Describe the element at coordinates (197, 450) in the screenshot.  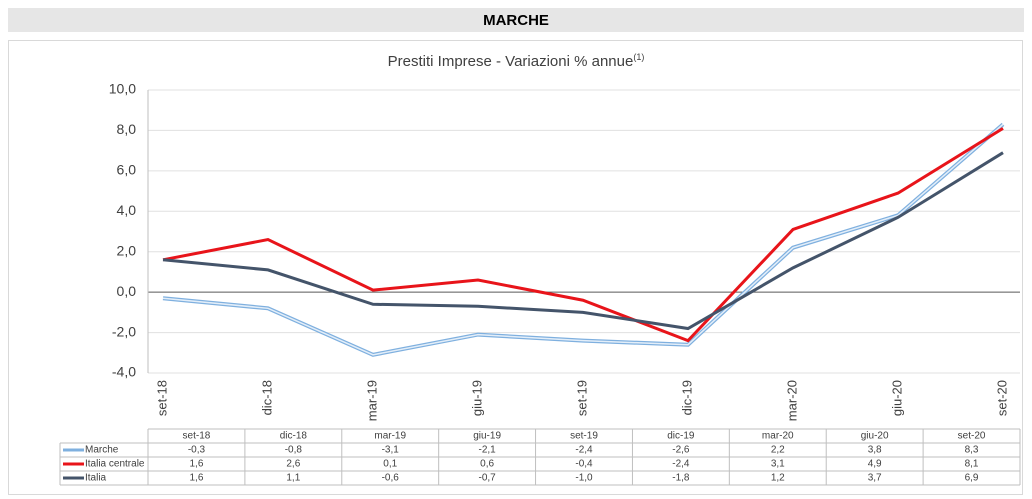
I see `table-value: -0,3` at that location.